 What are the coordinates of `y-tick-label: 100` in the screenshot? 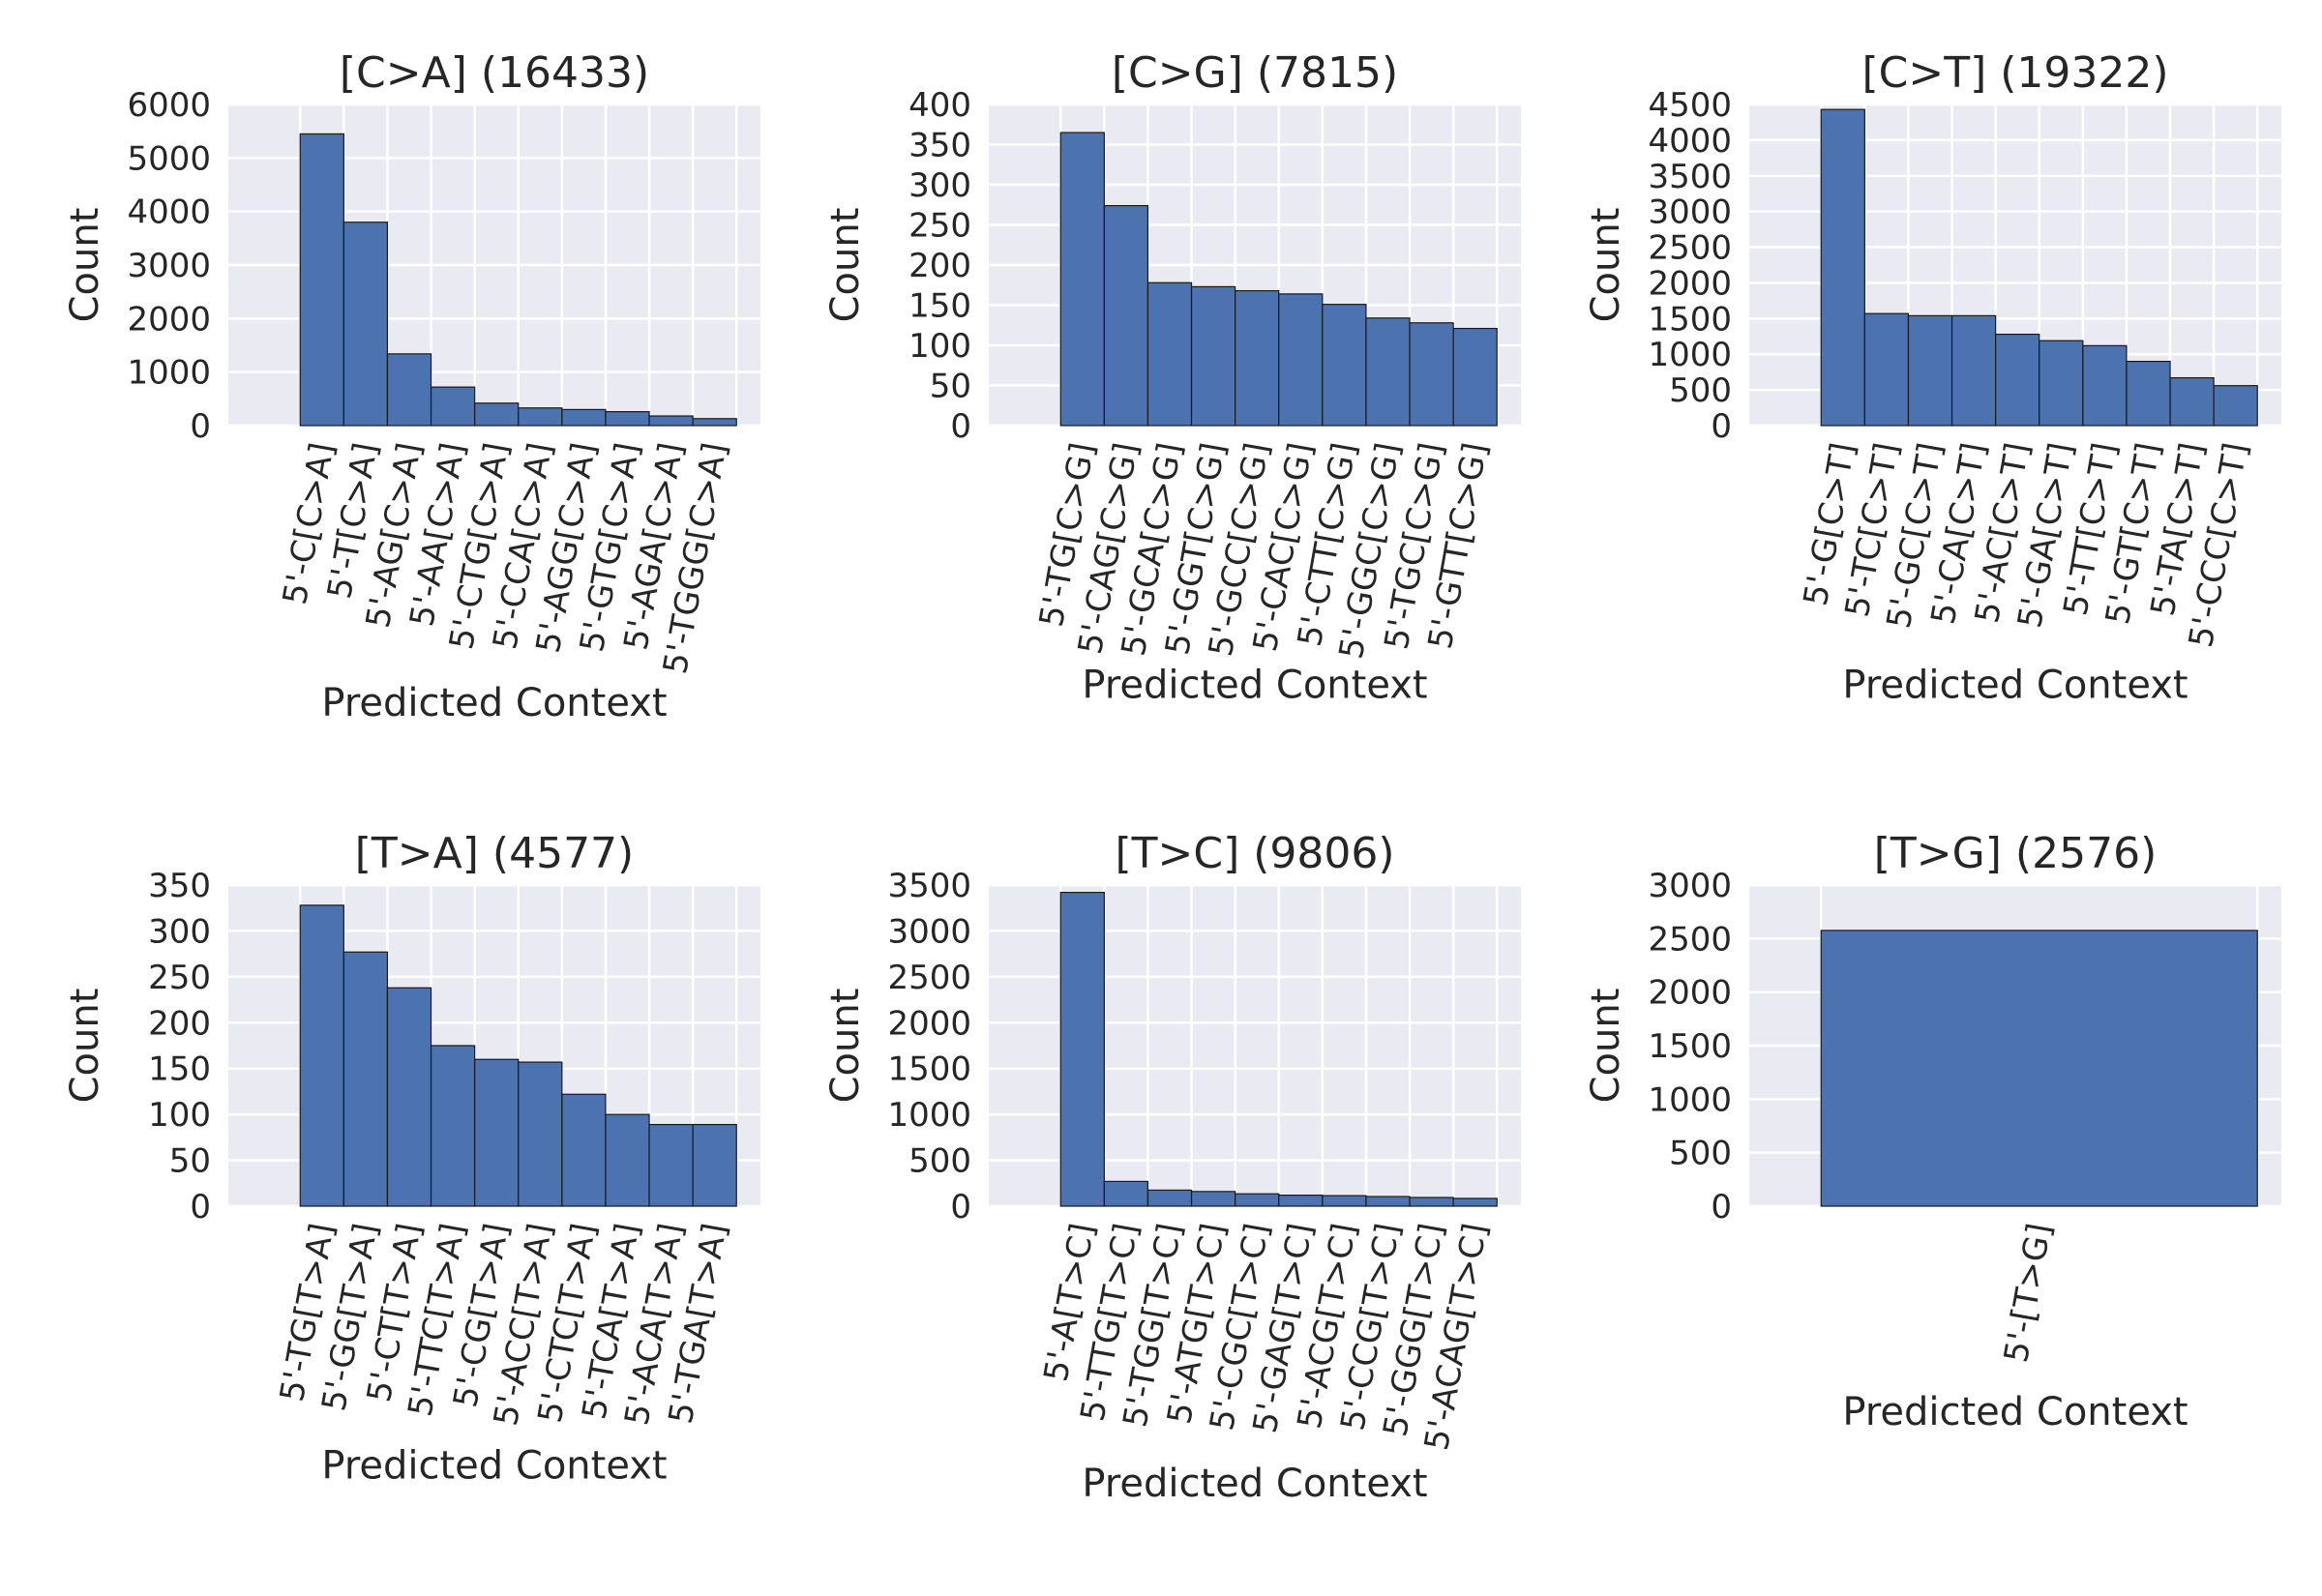 It's located at (939, 346).